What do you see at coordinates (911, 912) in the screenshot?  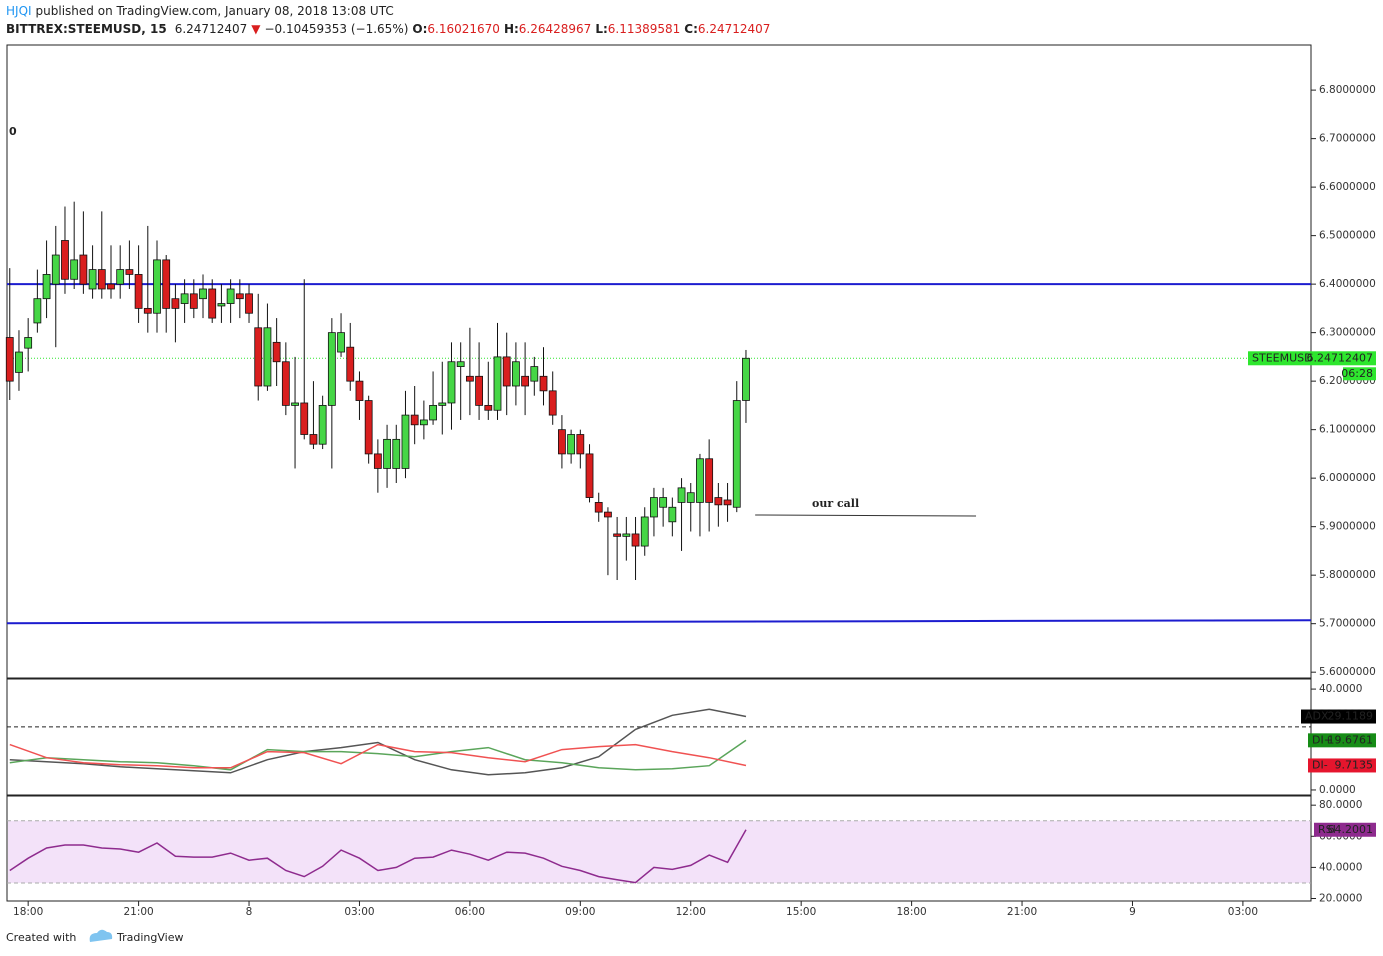 I see `x-tick-label: 18:00` at bounding box center [911, 912].